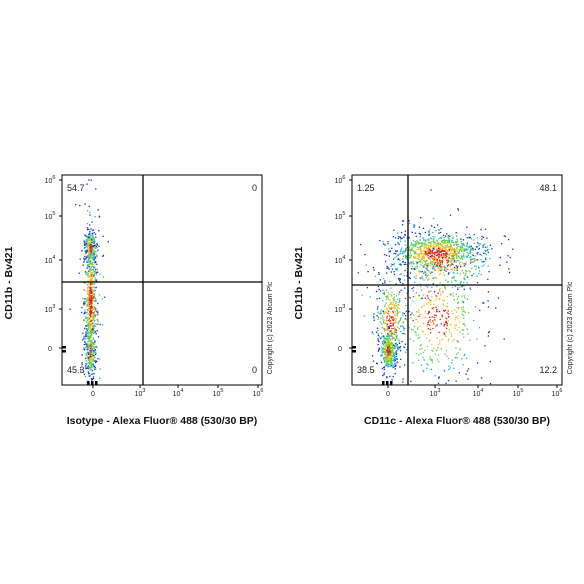 The width and height of the screenshot is (584, 584). Describe the element at coordinates (53, 214) in the screenshot. I see `tick-exp: 5` at that location.